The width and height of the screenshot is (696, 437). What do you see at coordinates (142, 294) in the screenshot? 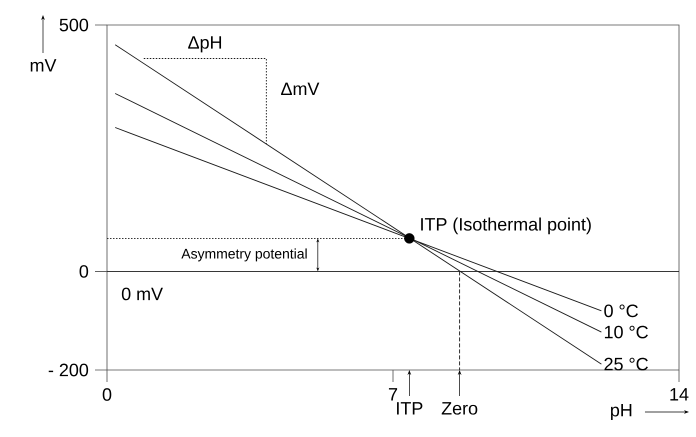
I see `ref-line-label: 0 mV` at bounding box center [142, 294].